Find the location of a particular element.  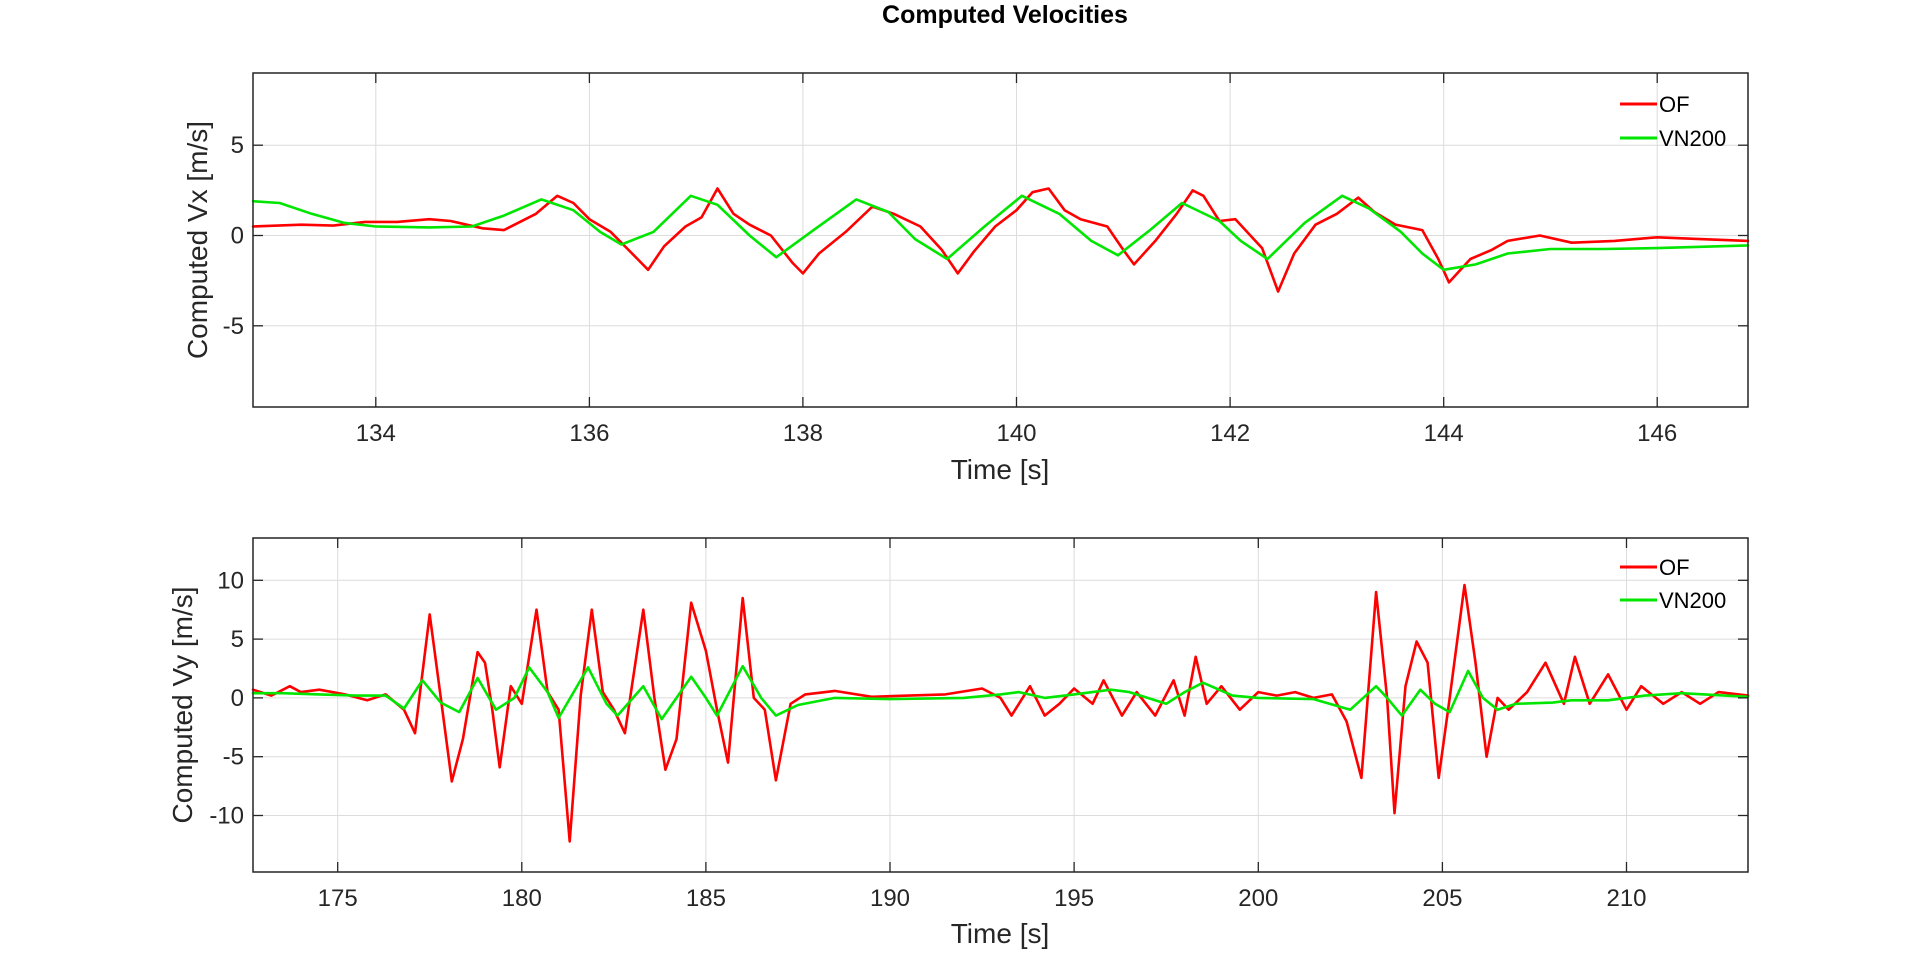

vy-legend-of-label: OF is located at coordinates (1674, 567).